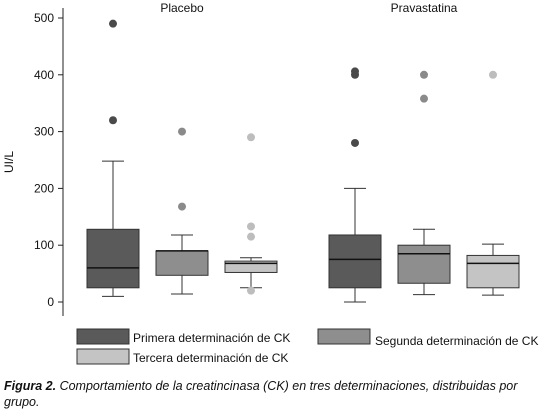 The image size is (544, 415). Describe the element at coordinates (44, 18) in the screenshot. I see `y-tick-label: 500` at that location.